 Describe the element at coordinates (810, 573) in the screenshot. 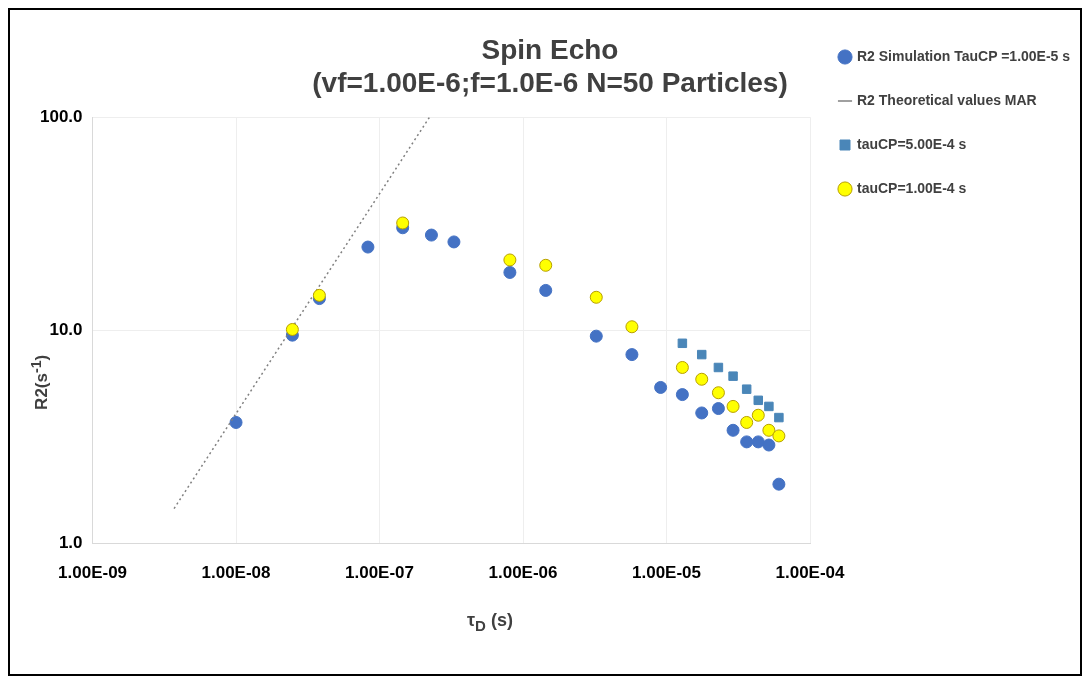

I see `x-tick-label: 1.00E-04` at that location.